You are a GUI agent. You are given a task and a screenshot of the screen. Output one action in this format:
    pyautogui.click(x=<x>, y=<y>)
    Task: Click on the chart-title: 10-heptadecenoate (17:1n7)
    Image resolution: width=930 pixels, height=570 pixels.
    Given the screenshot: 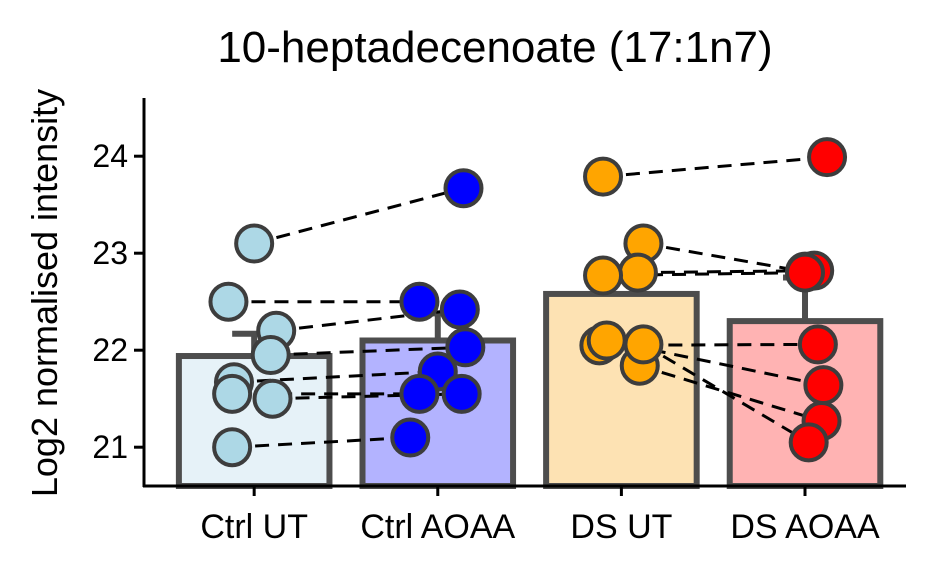 What is the action you would take?
    pyautogui.click(x=494, y=47)
    